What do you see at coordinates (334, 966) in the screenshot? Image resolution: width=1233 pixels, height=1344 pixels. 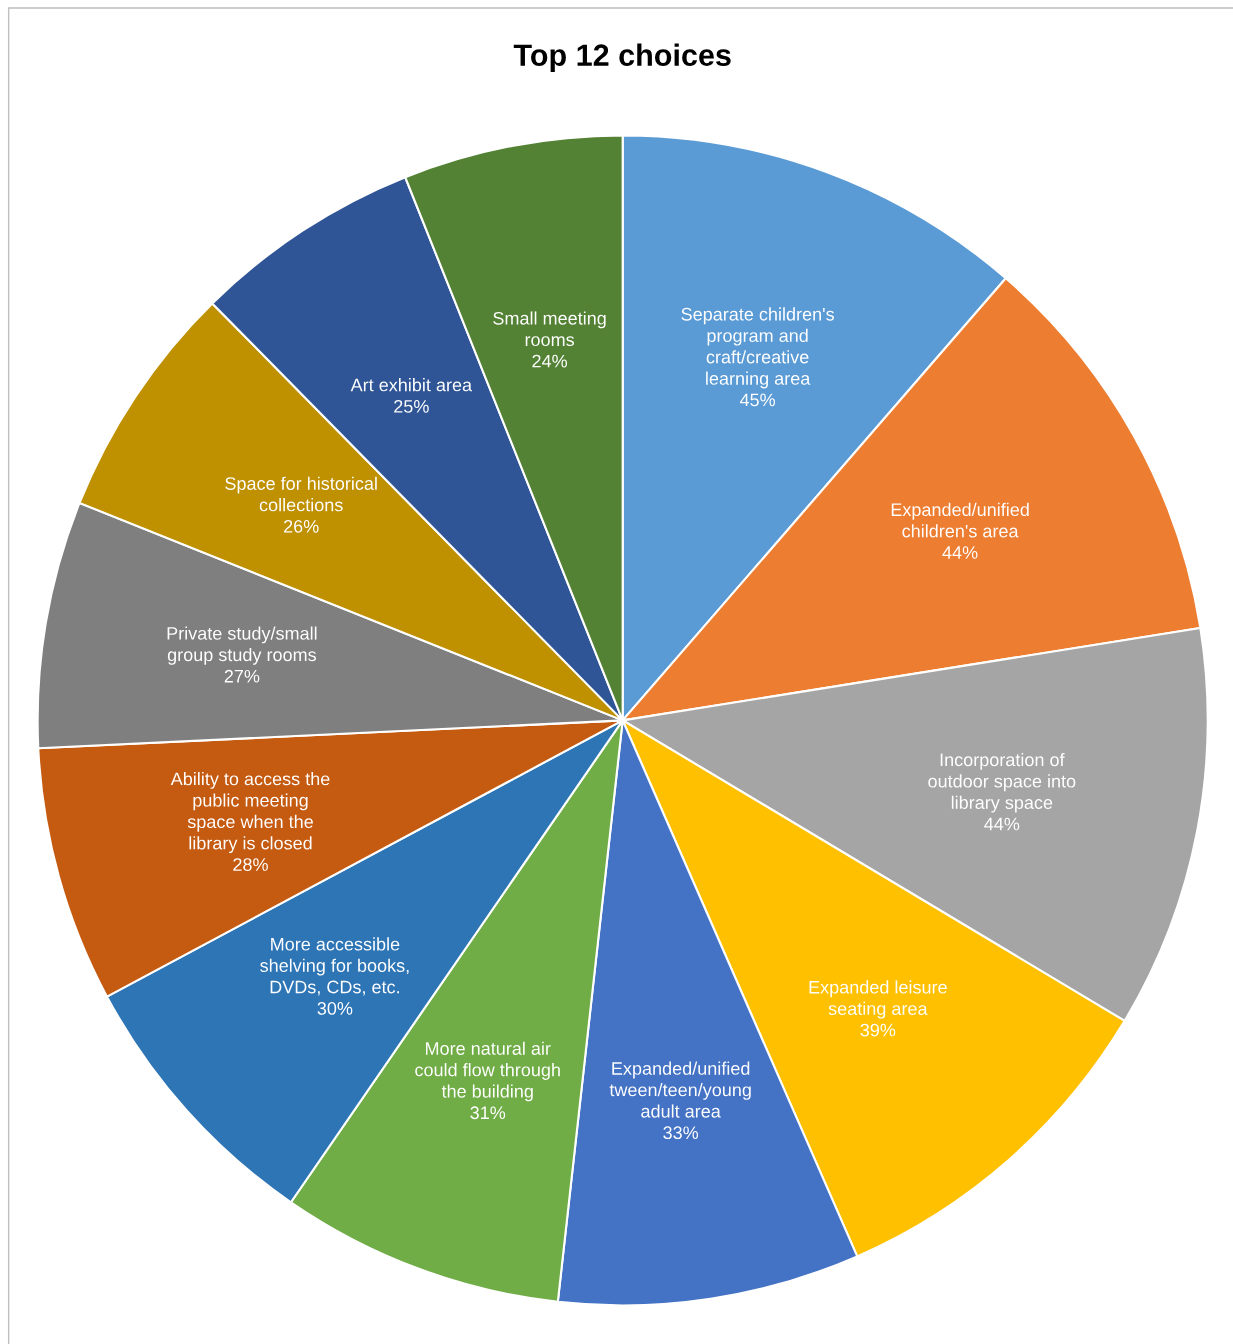 I see `slice-label: More accessible shelving for books, DVDs, CDs, etc.` at bounding box center [334, 966].